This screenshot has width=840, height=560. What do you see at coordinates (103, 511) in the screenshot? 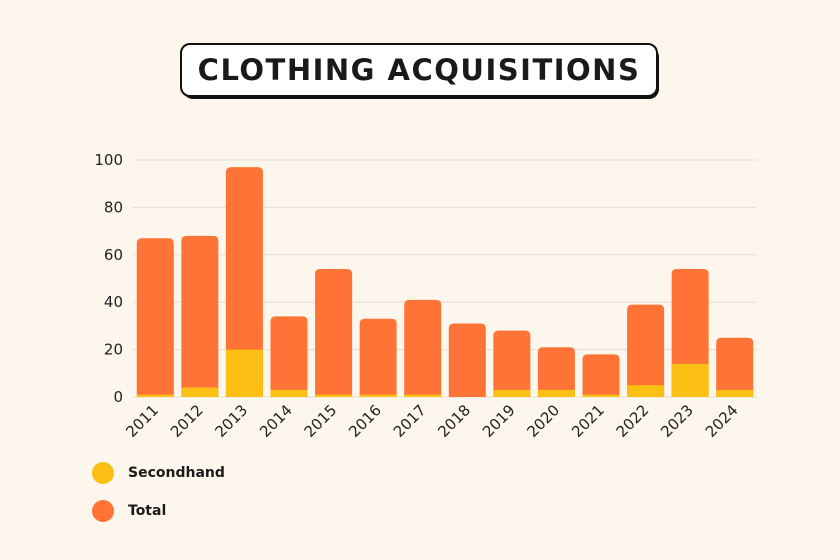
I see `legend-swatch-total` at bounding box center [103, 511].